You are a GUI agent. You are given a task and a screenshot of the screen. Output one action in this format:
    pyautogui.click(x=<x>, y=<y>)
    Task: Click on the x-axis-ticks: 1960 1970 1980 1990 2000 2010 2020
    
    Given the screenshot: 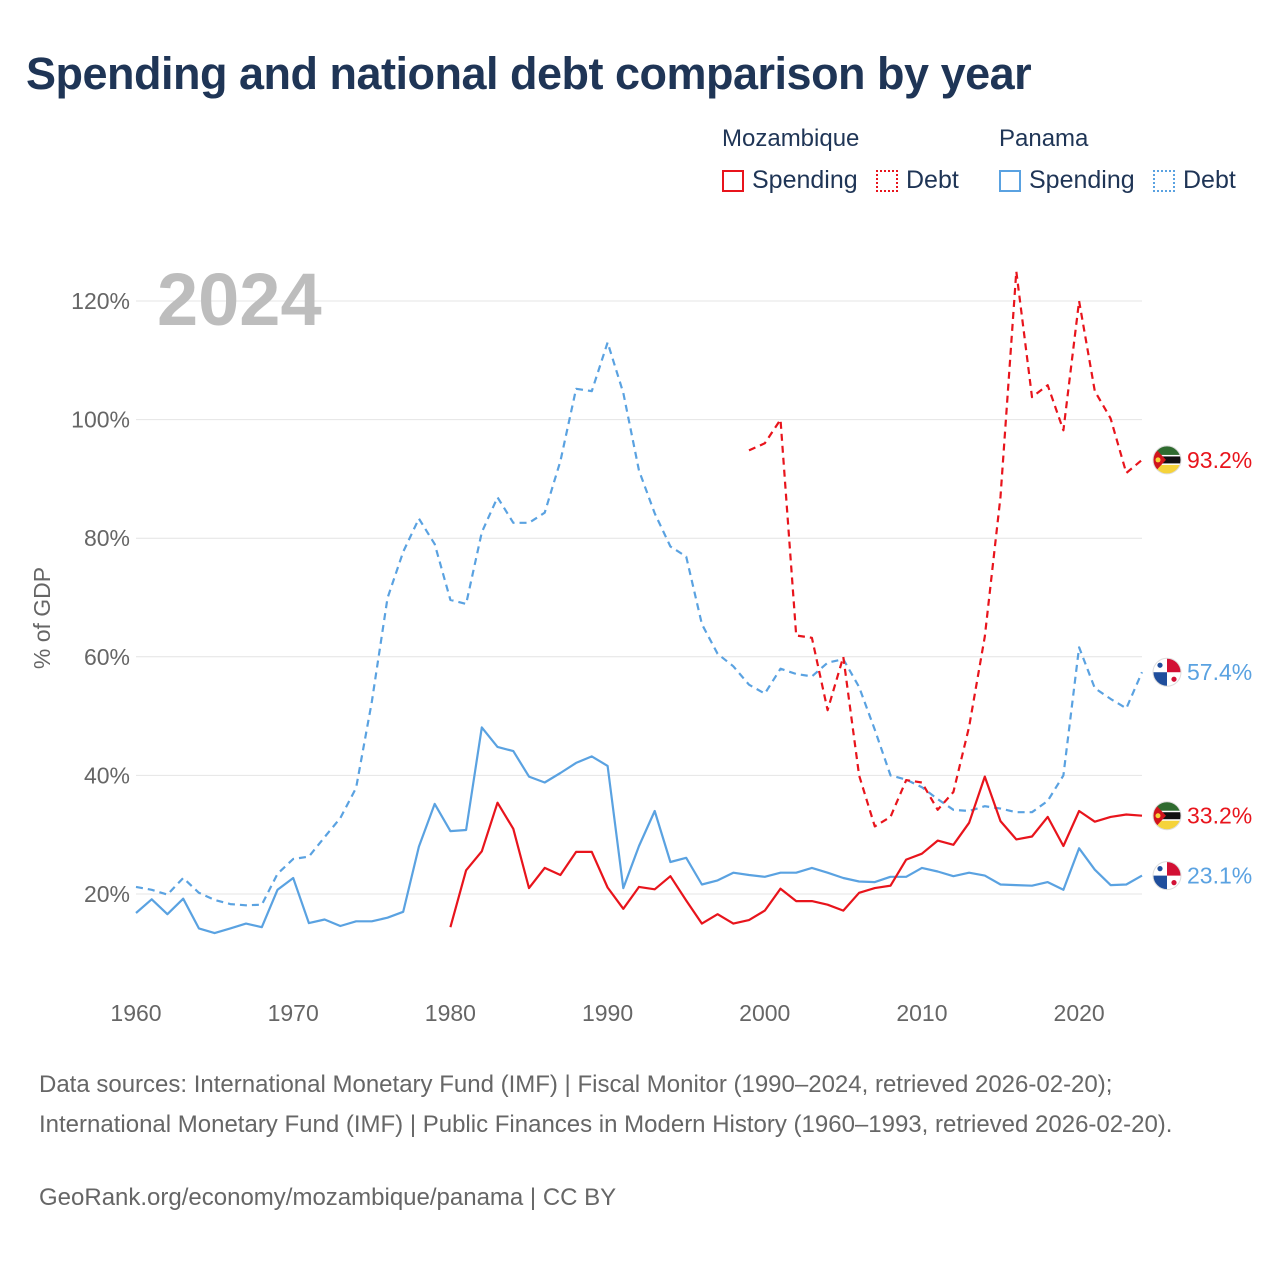 What is the action you would take?
    pyautogui.click(x=607, y=1013)
    